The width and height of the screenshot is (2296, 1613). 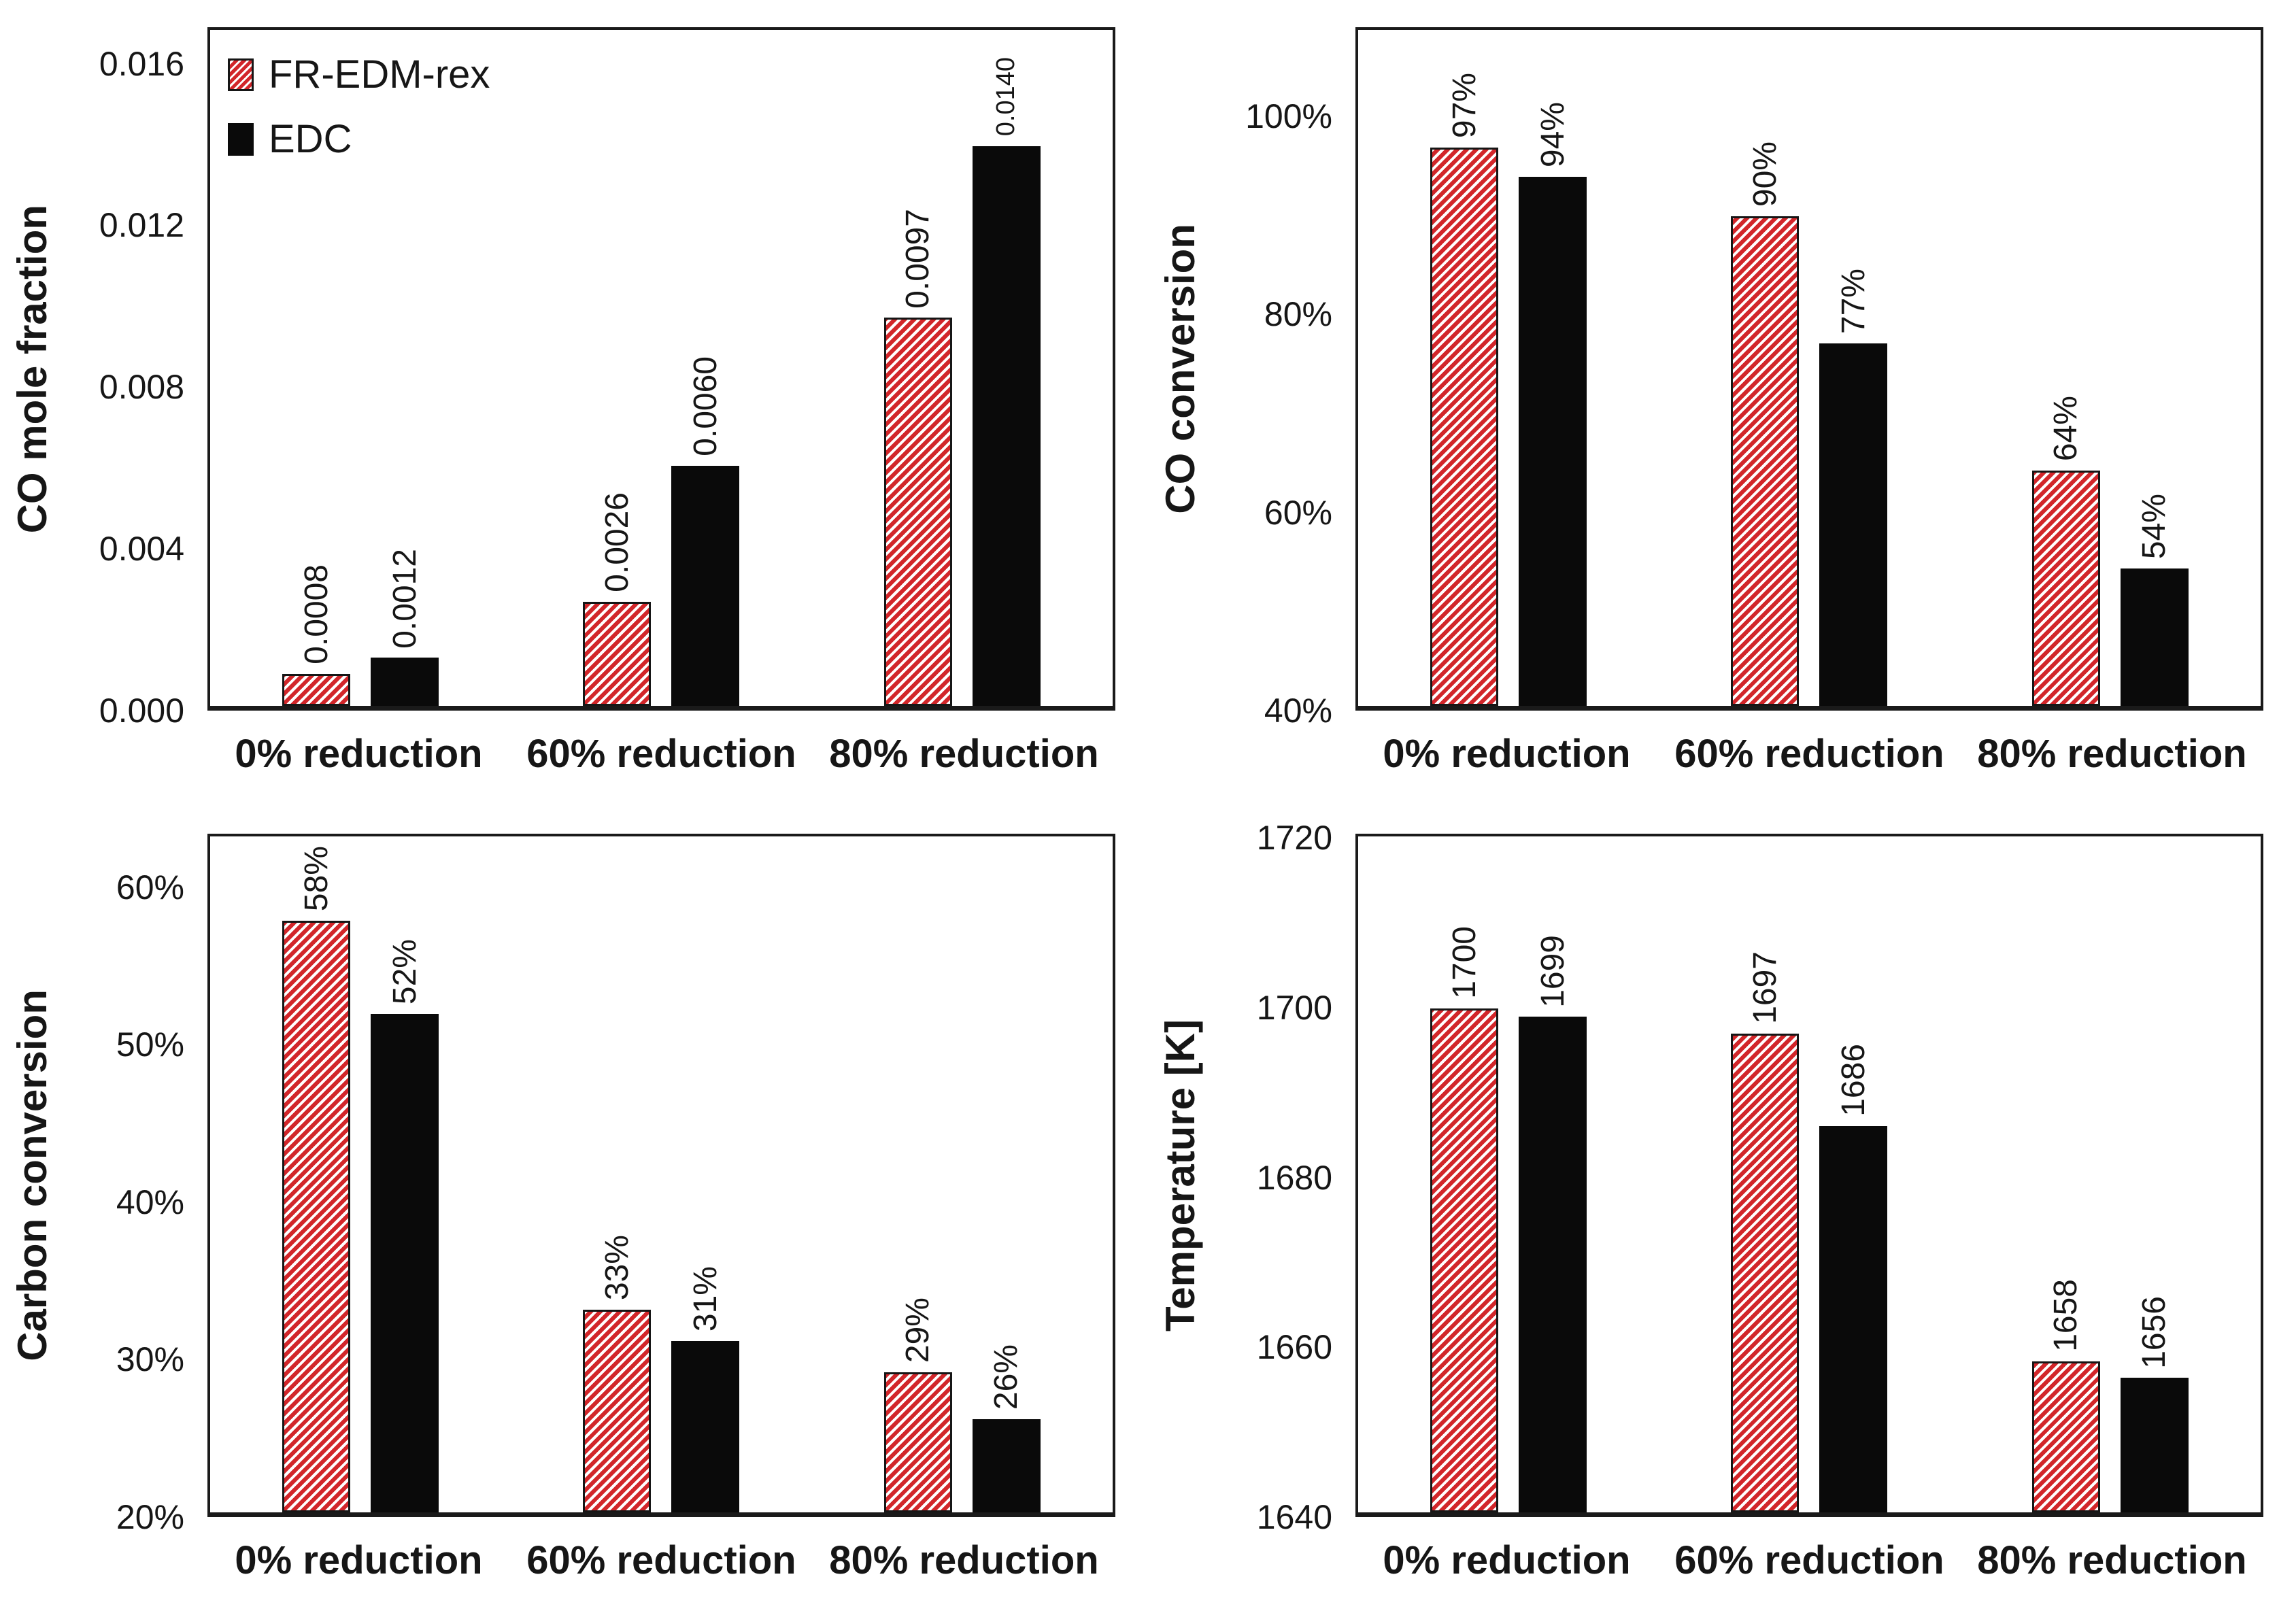 I want to click on y-tick-label: 0.008, so click(x=141, y=387).